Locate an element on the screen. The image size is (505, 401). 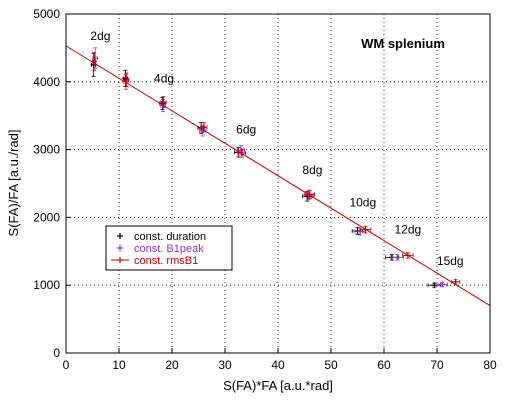
y-tick-label: 0 is located at coordinates (56, 353).